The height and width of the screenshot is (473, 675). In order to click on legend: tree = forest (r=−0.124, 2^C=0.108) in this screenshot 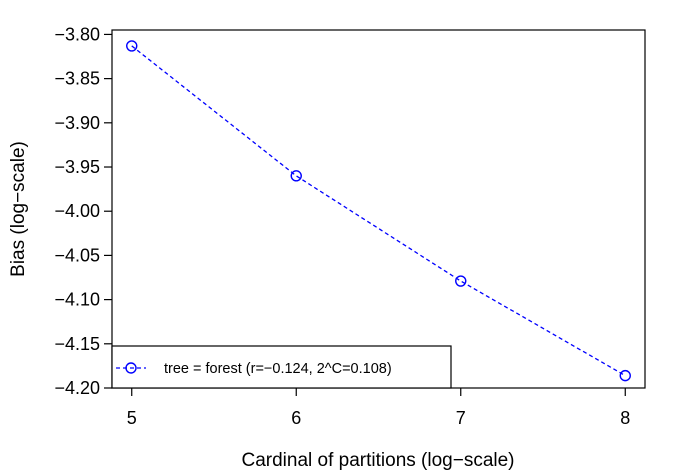, I will do `click(281, 367)`.